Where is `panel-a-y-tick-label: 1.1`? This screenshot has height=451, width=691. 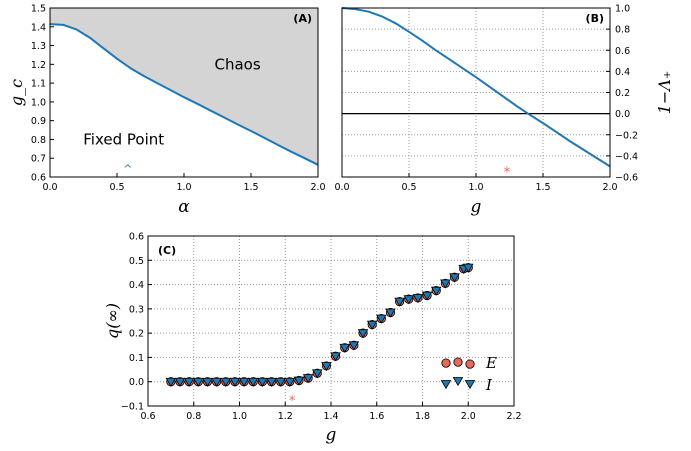
panel-a-y-tick-label: 1.1 is located at coordinates (38, 84).